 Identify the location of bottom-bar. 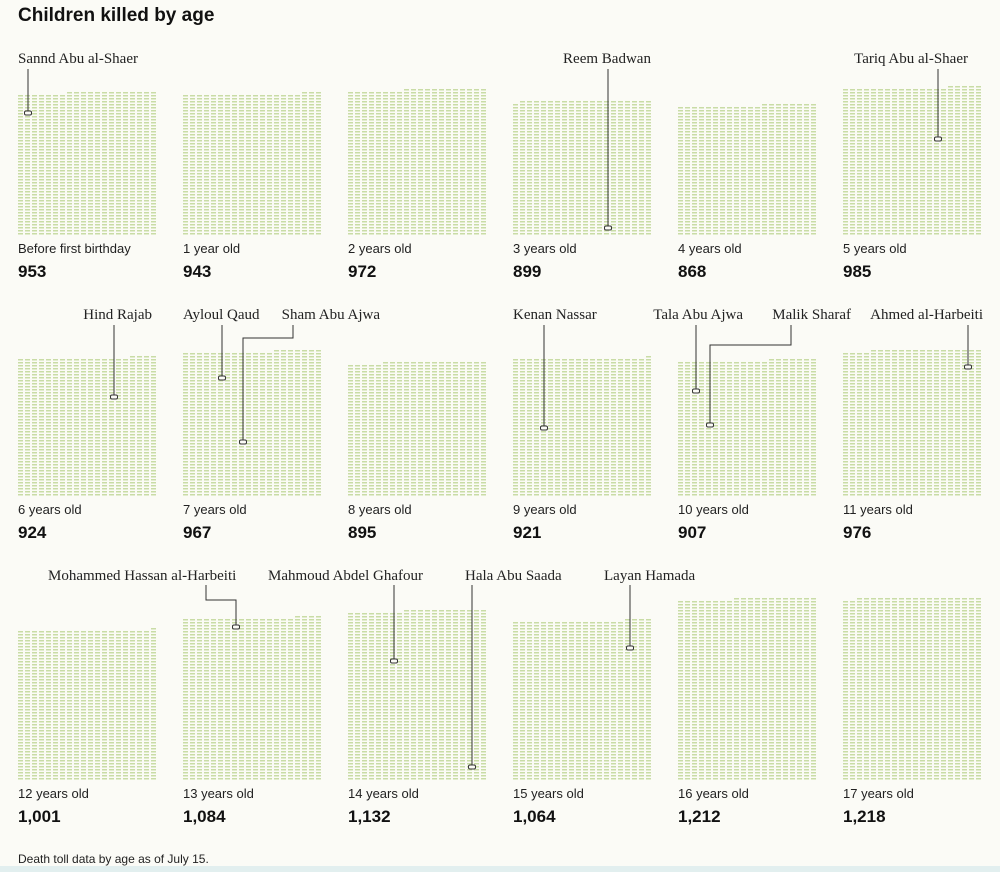
(500, 869).